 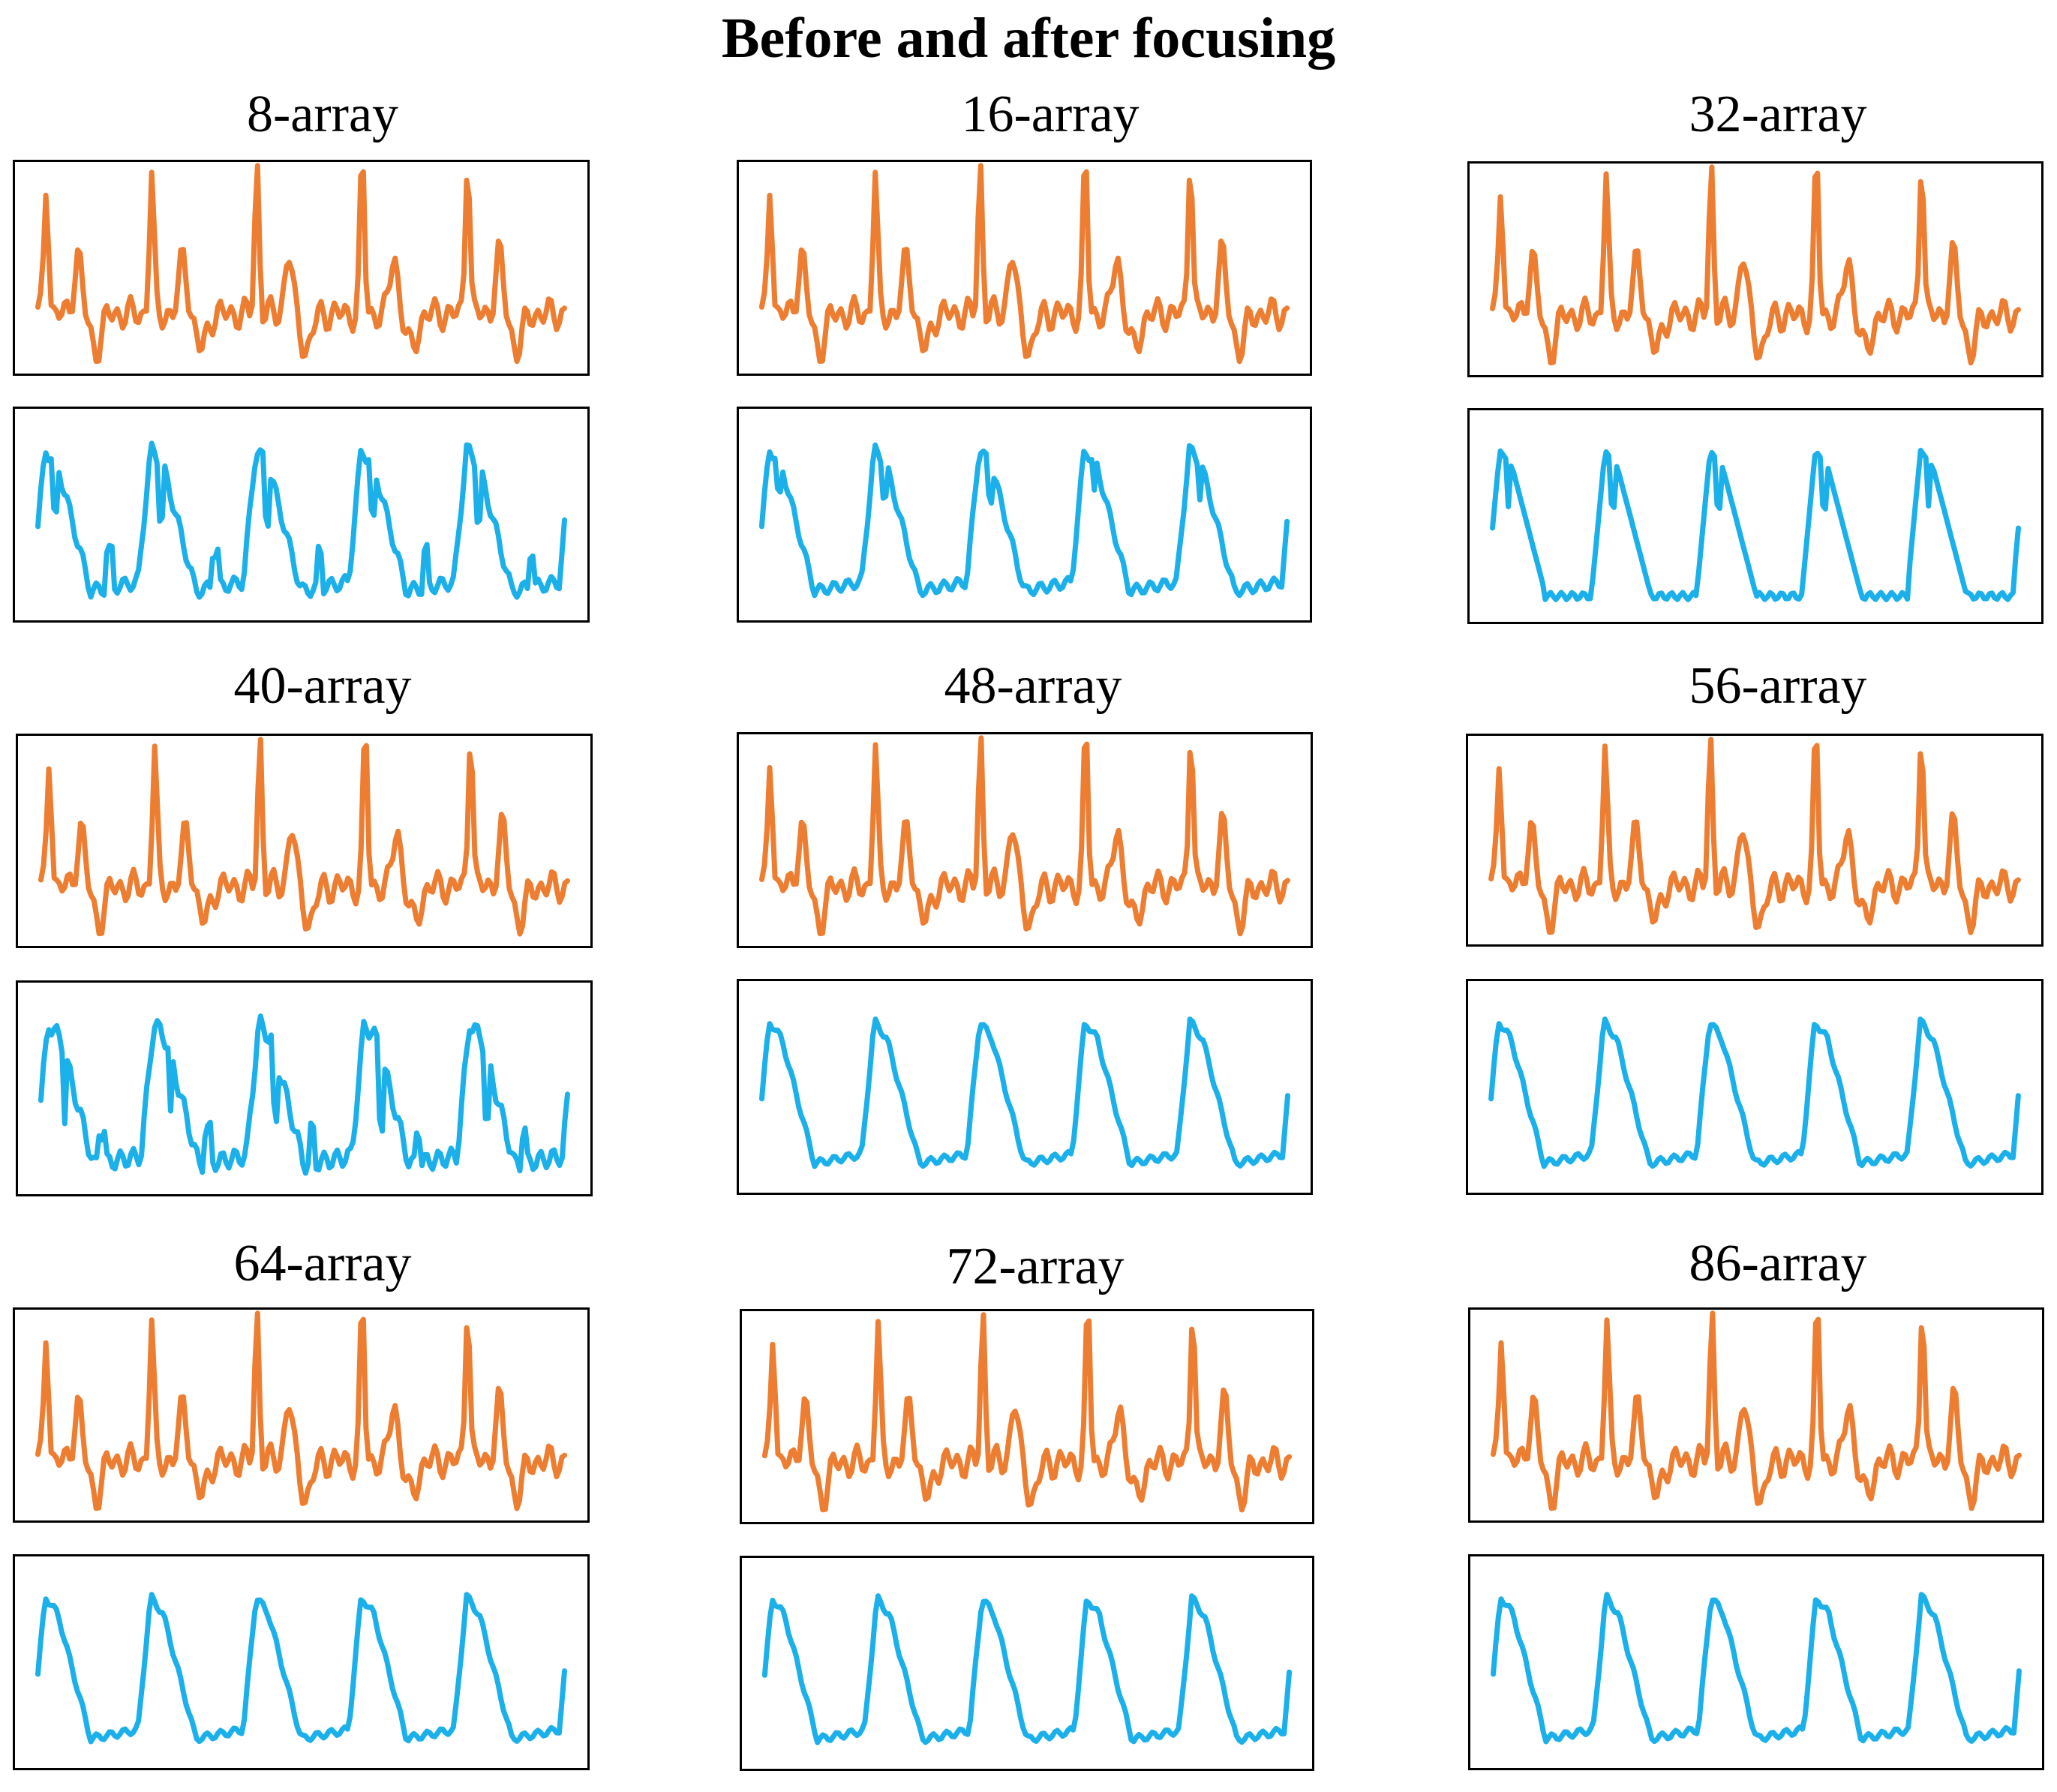 I want to click on panel-title: 64-array, so click(x=322, y=1263).